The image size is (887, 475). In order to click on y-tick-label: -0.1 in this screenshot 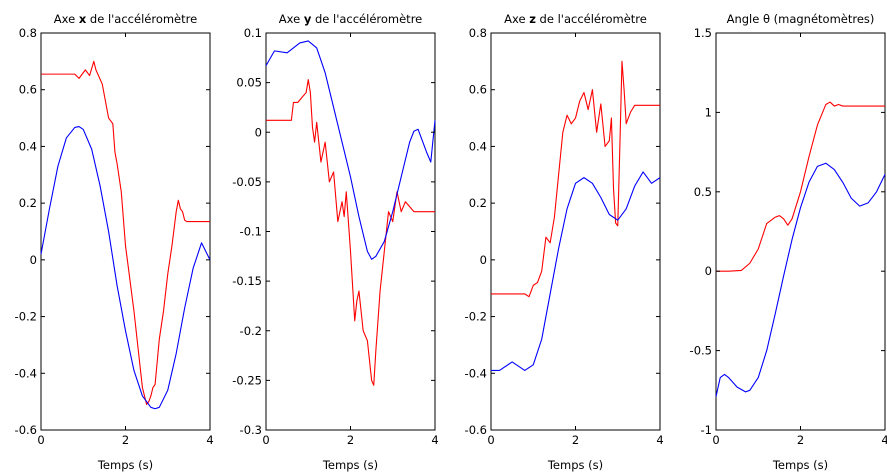, I will do `click(251, 232)`.